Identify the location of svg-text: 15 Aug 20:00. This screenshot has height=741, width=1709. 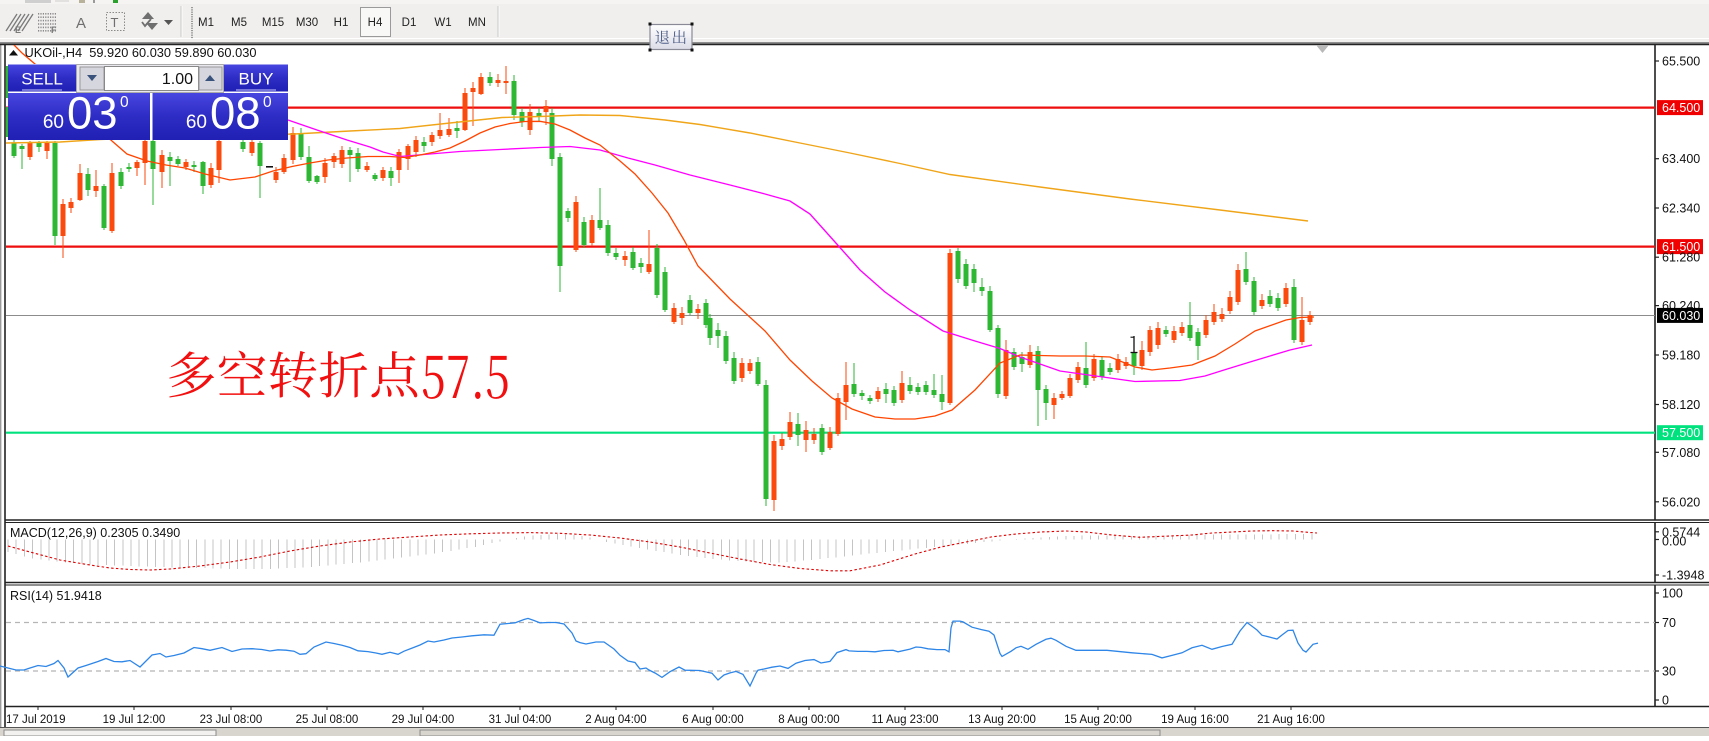
(1098, 720).